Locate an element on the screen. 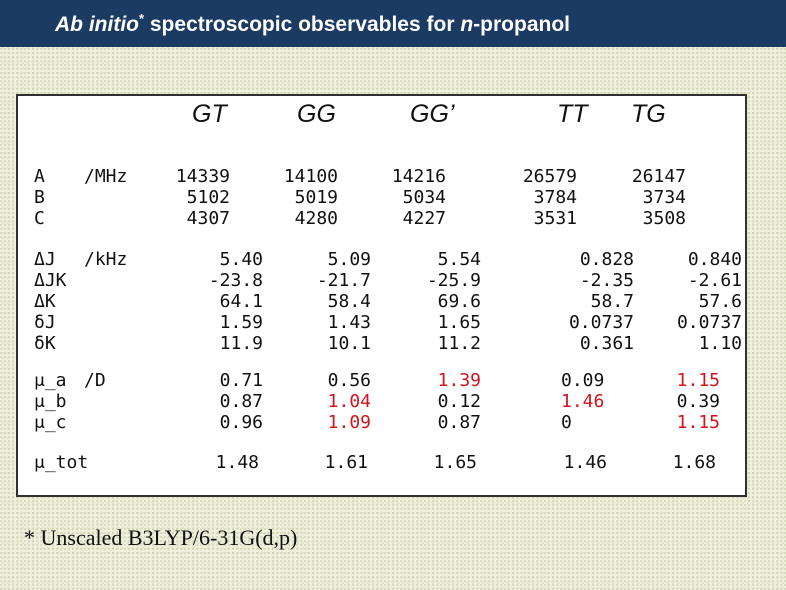 Image resolution: width=786 pixels, height=590 pixels. total-value-tt: 1.46 is located at coordinates (585, 462).